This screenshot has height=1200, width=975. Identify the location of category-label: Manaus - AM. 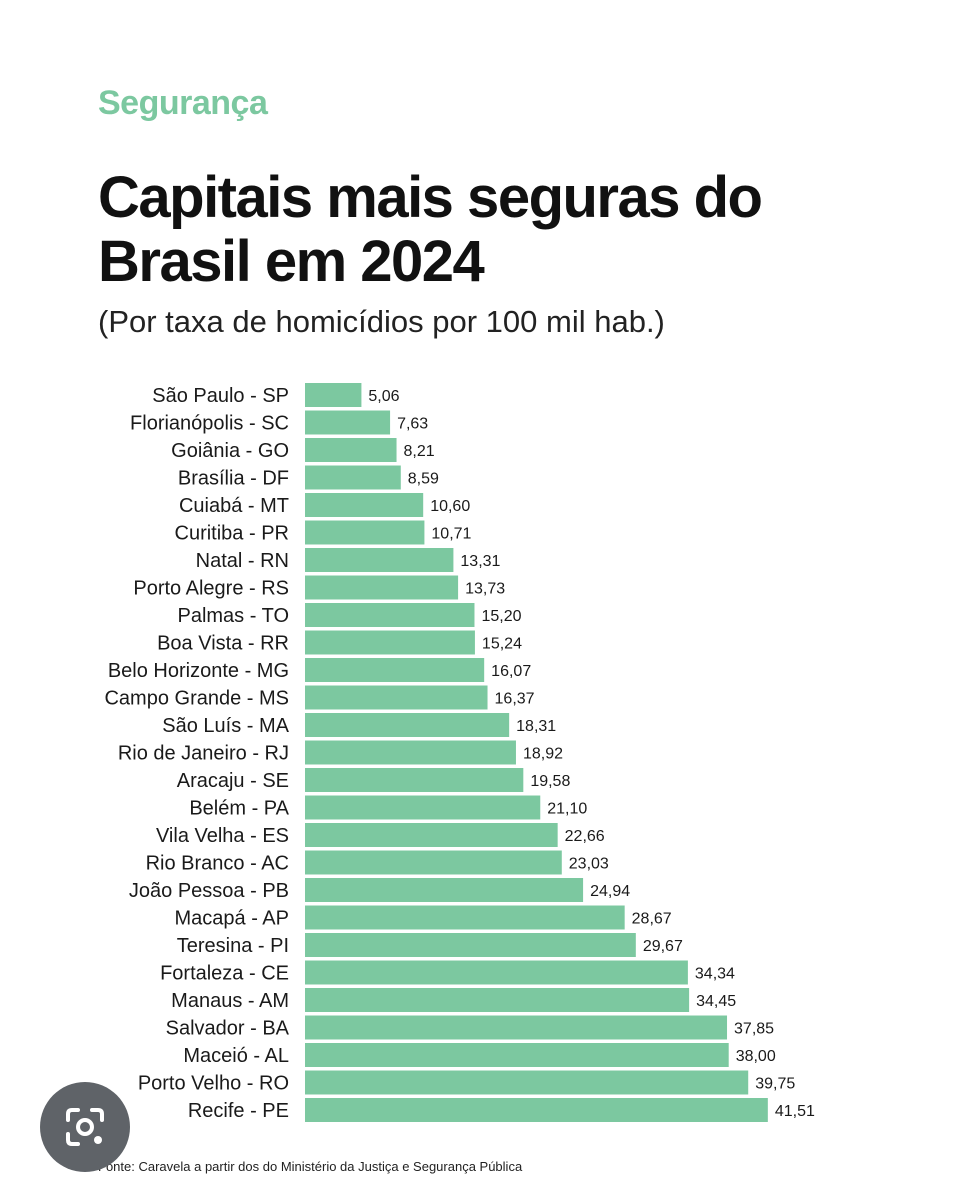
(230, 1001).